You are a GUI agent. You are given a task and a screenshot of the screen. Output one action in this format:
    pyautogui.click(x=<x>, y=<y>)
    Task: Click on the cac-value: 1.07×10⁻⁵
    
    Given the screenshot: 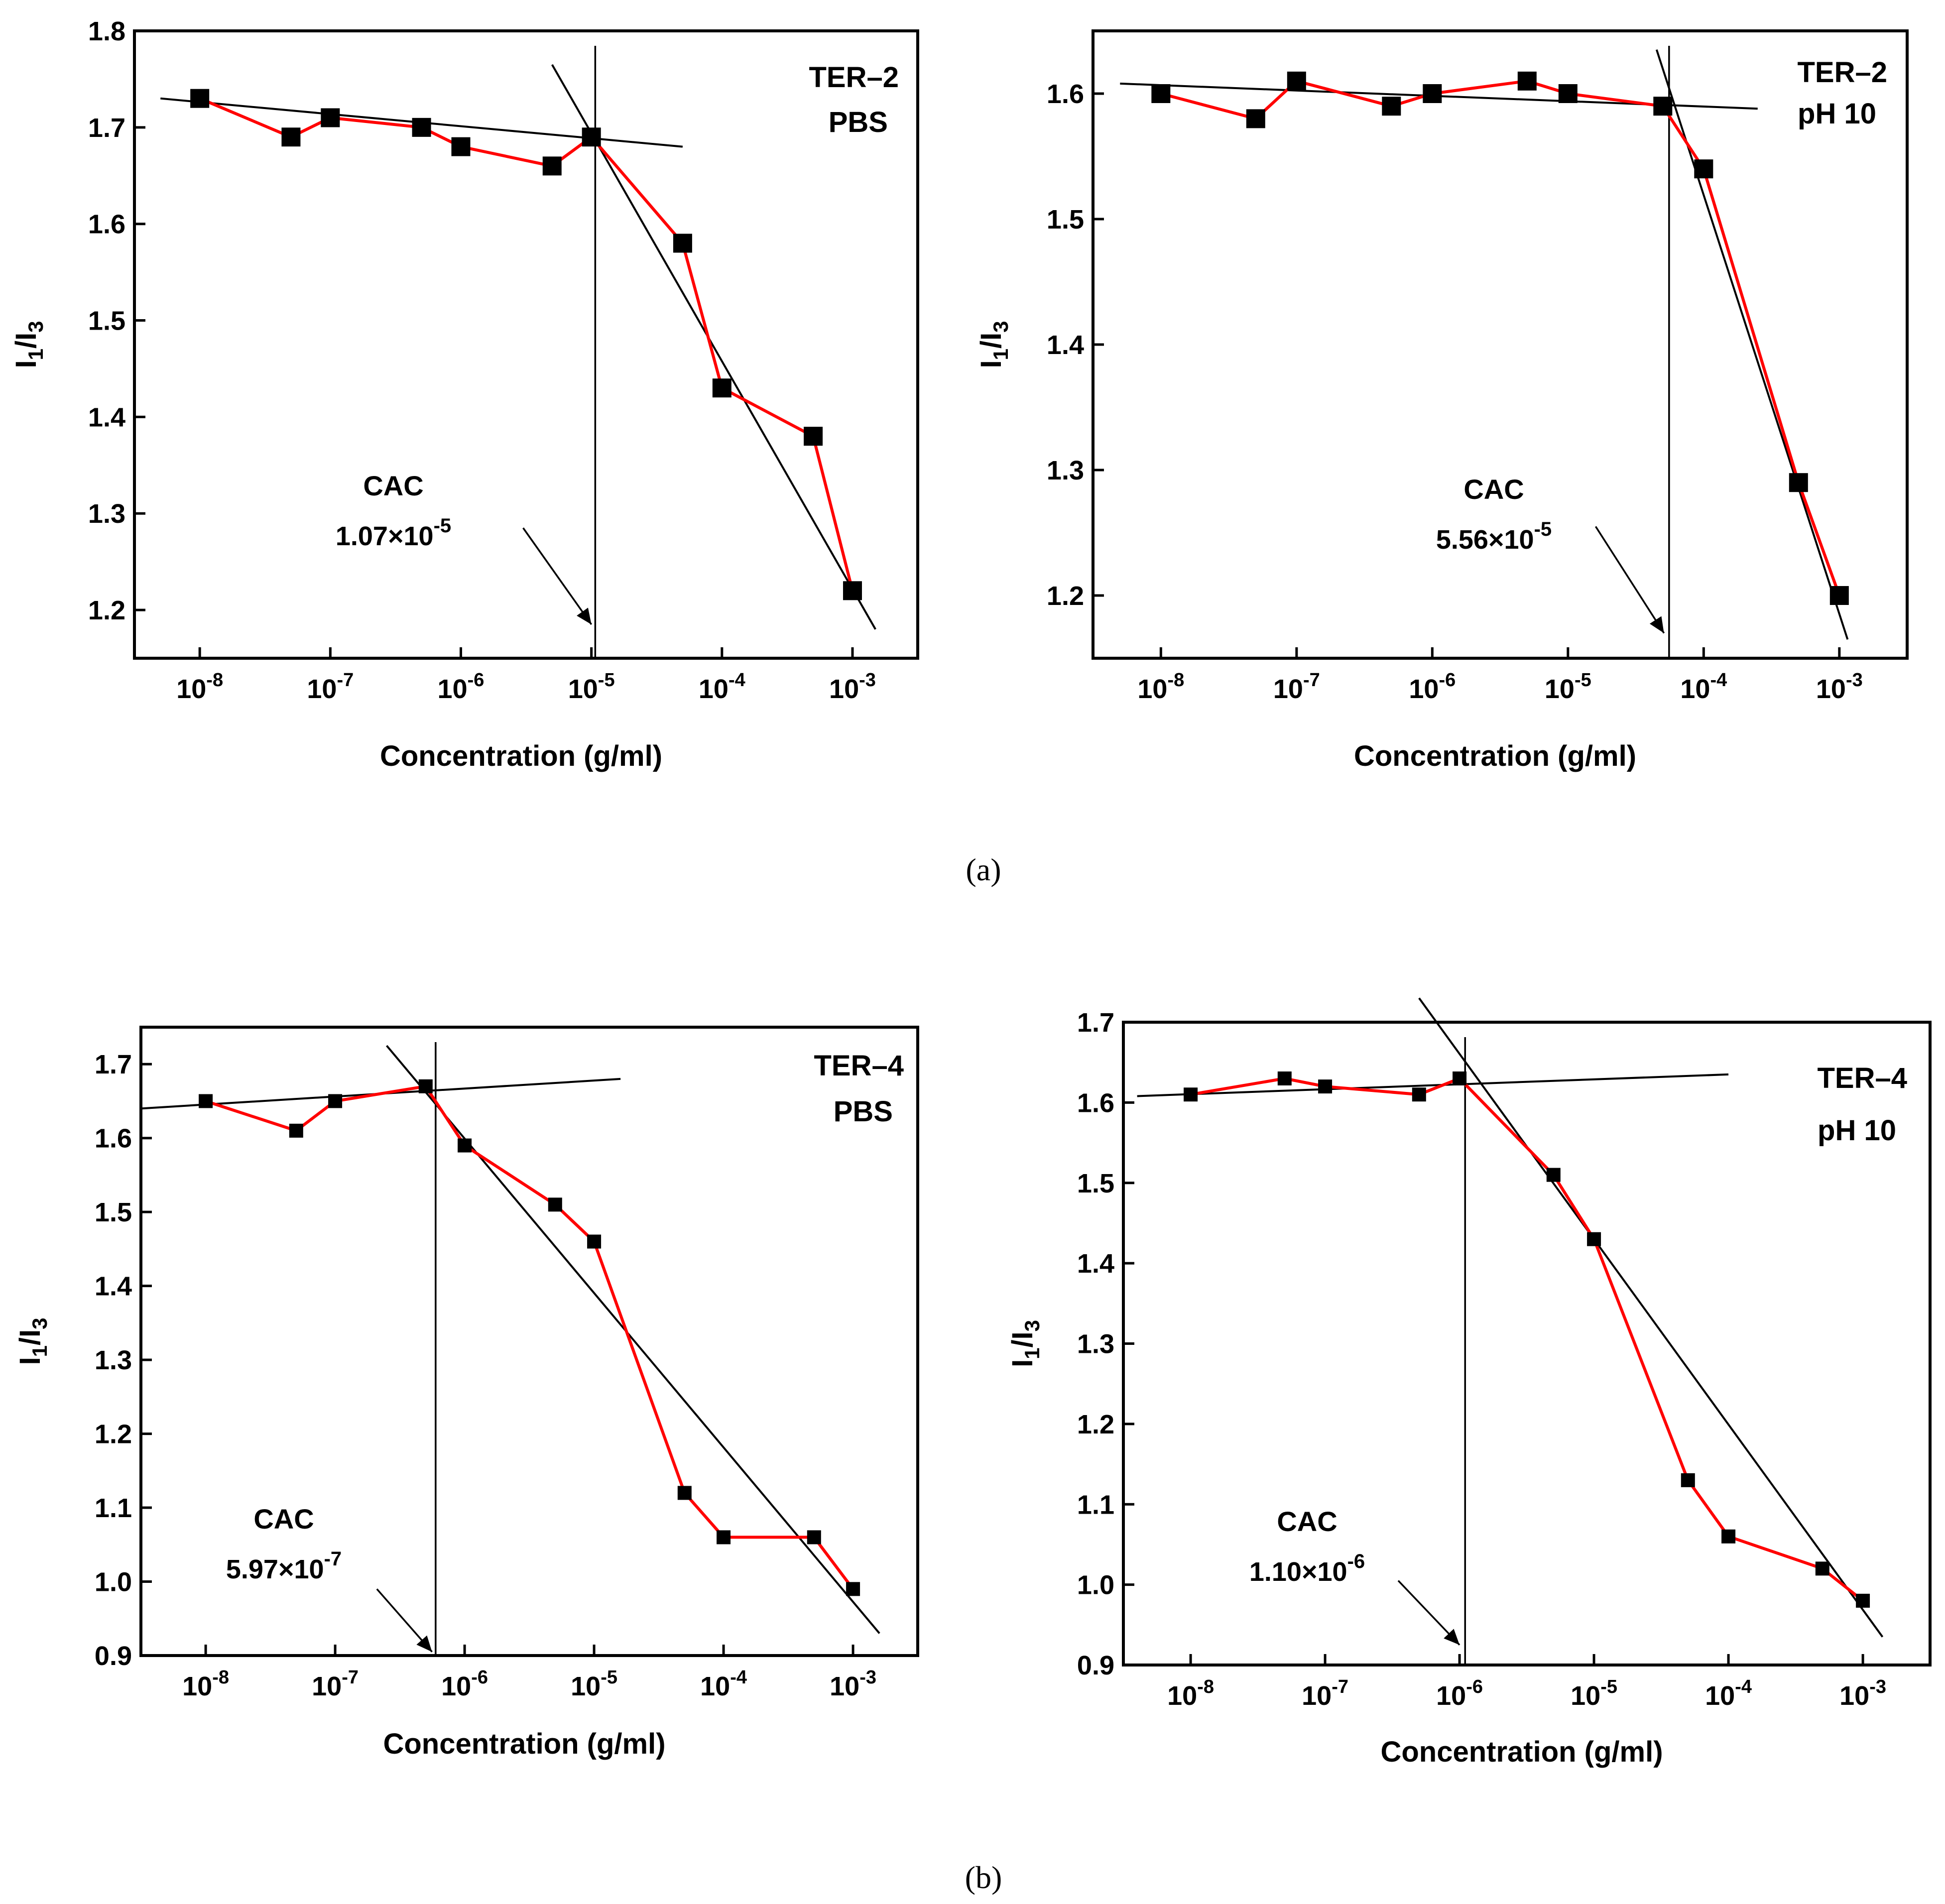 What is the action you would take?
    pyautogui.click(x=393, y=533)
    